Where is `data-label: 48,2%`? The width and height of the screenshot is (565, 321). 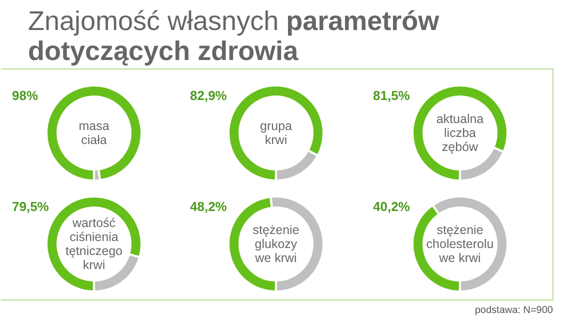
data-label: 48,2% is located at coordinates (209, 206).